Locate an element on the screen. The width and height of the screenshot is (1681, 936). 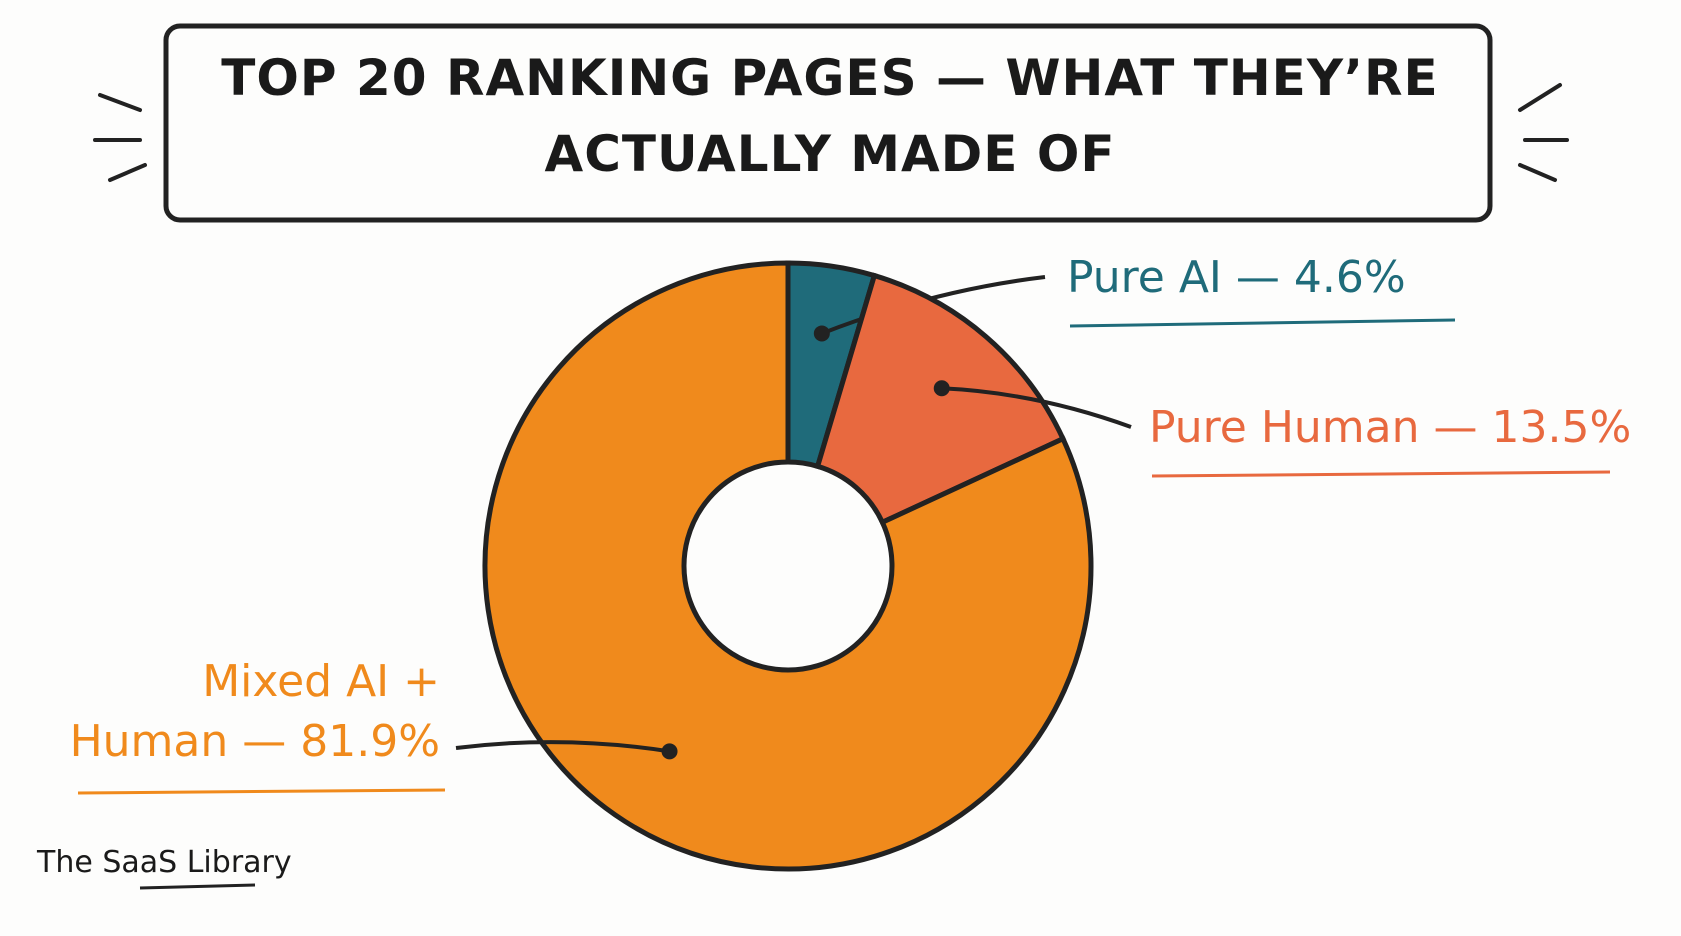
slice is located at coordinates (940, 399).